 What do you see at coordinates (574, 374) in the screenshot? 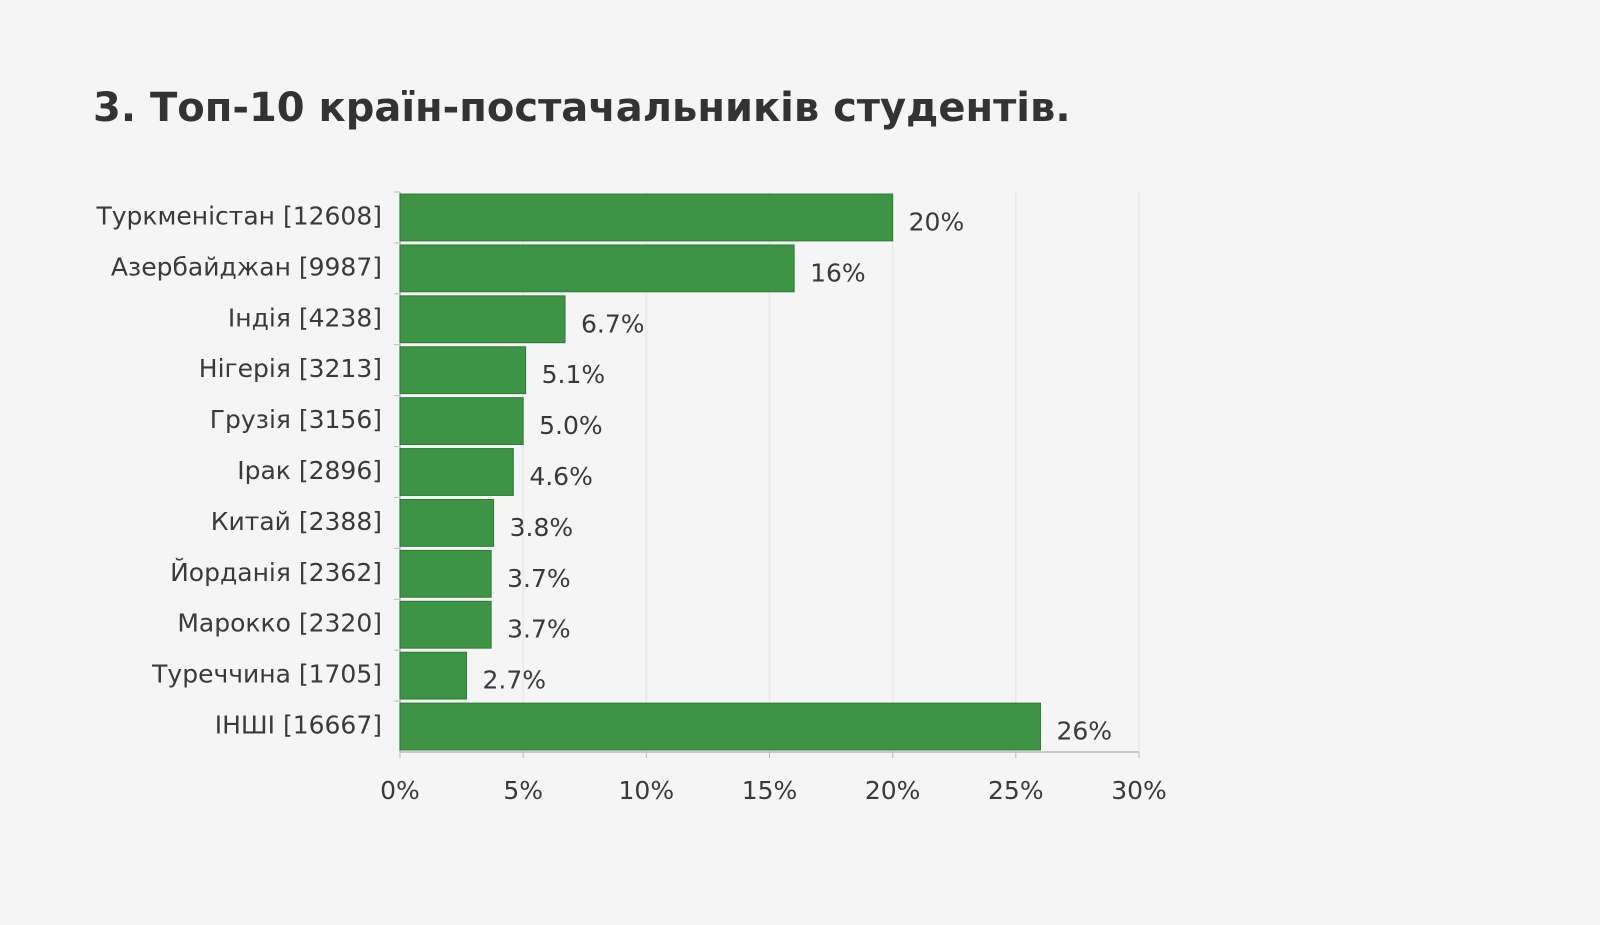
I see `value-label: 5.1%` at bounding box center [574, 374].